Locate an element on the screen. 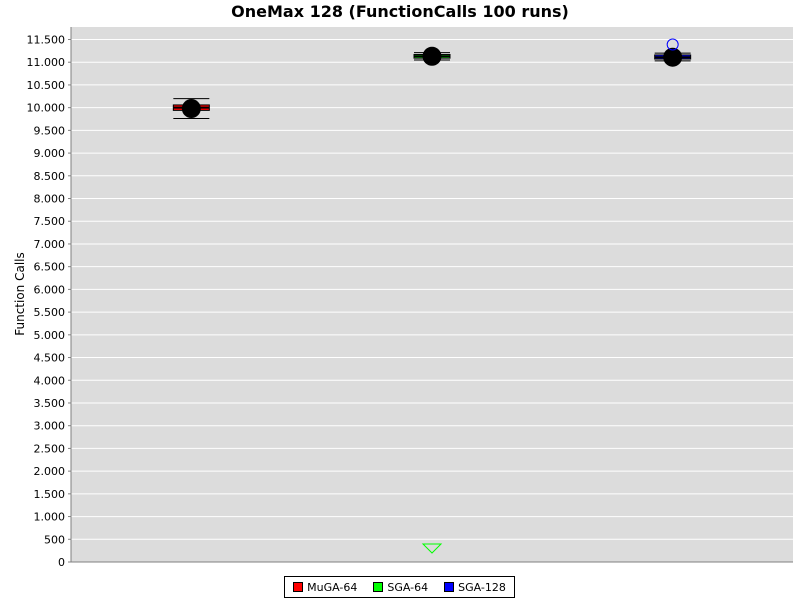 The width and height of the screenshot is (800, 600). y-tick-label: 5.500 is located at coordinates (50, 312).